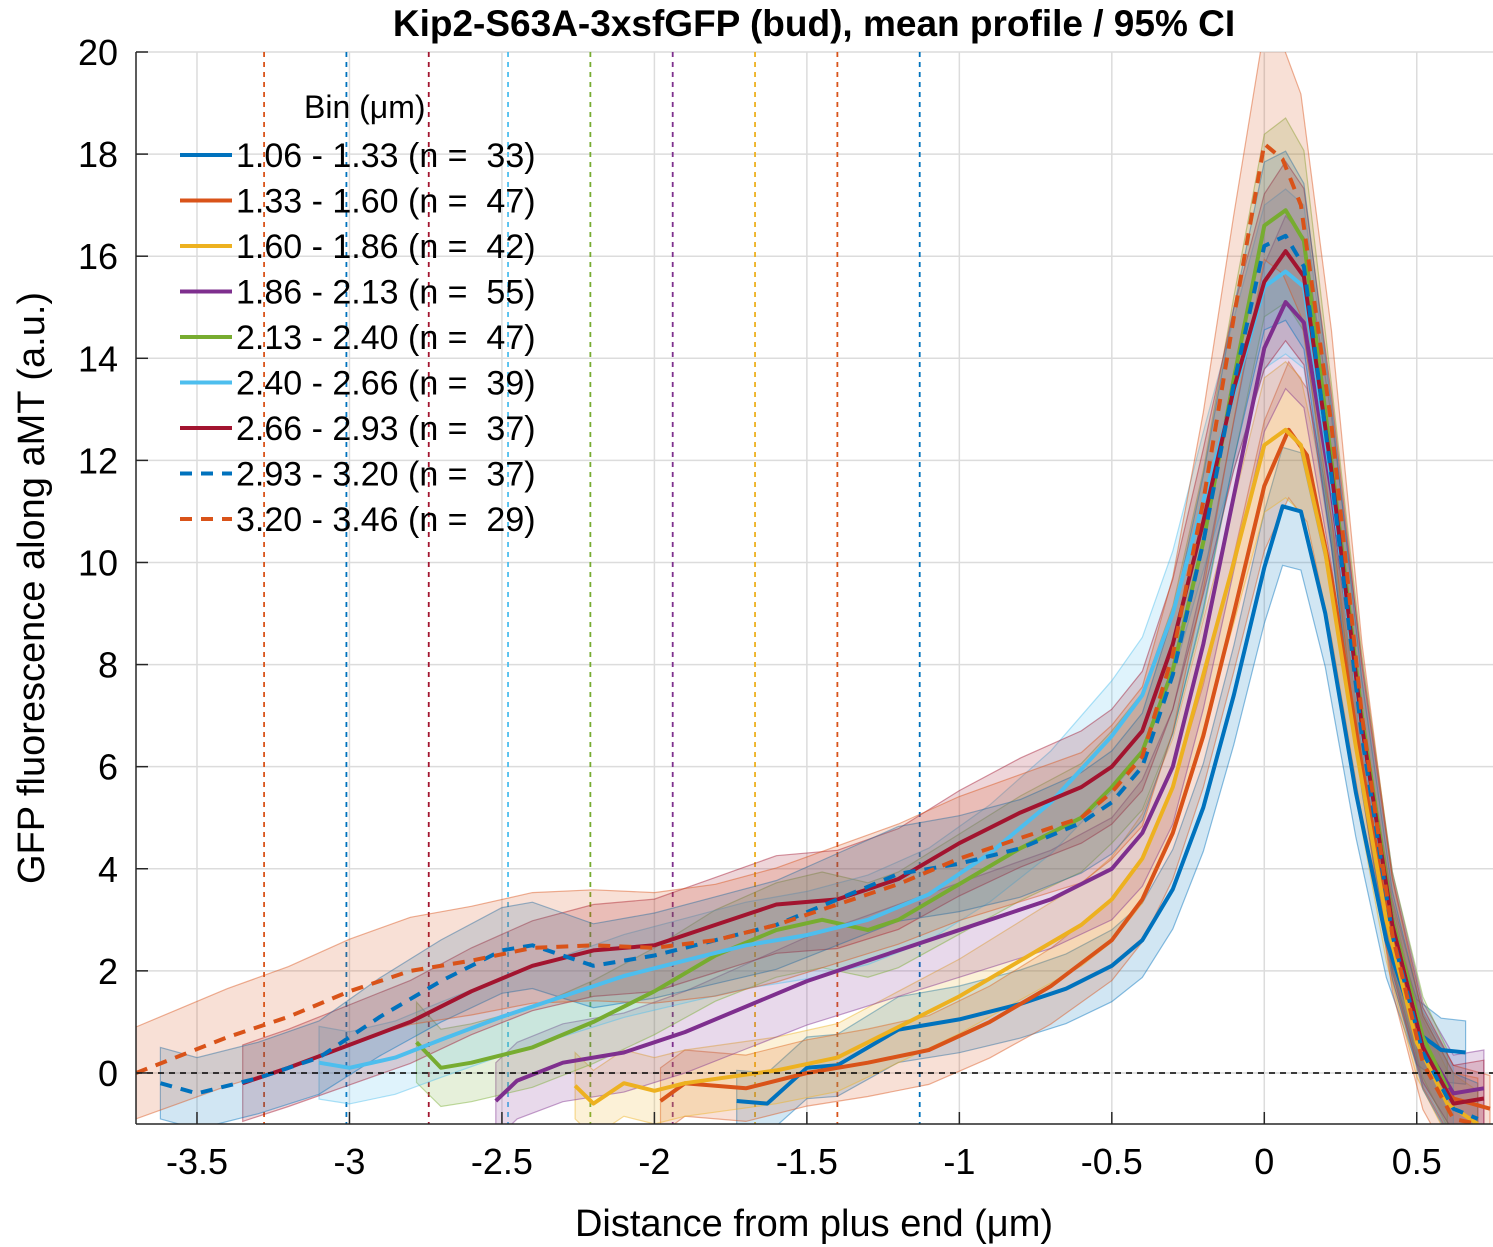 The image size is (1493, 1247). What do you see at coordinates (108, 971) in the screenshot?
I see `y-tick-label-1: 2` at bounding box center [108, 971].